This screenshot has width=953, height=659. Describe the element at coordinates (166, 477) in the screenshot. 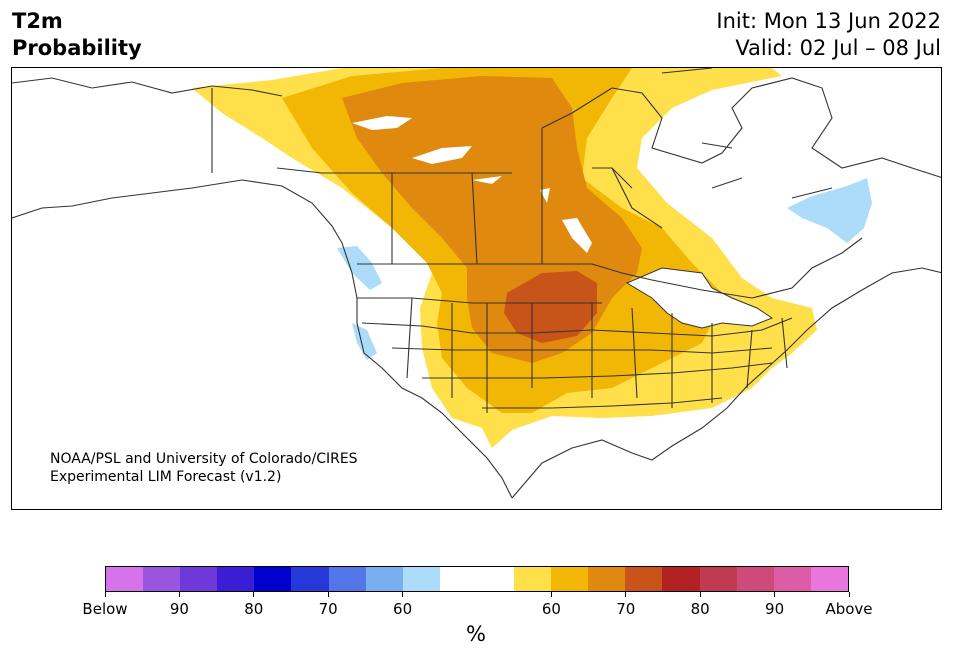

I see `credit-line-2: Experimental LIM Forecast (v1.2)` at that location.